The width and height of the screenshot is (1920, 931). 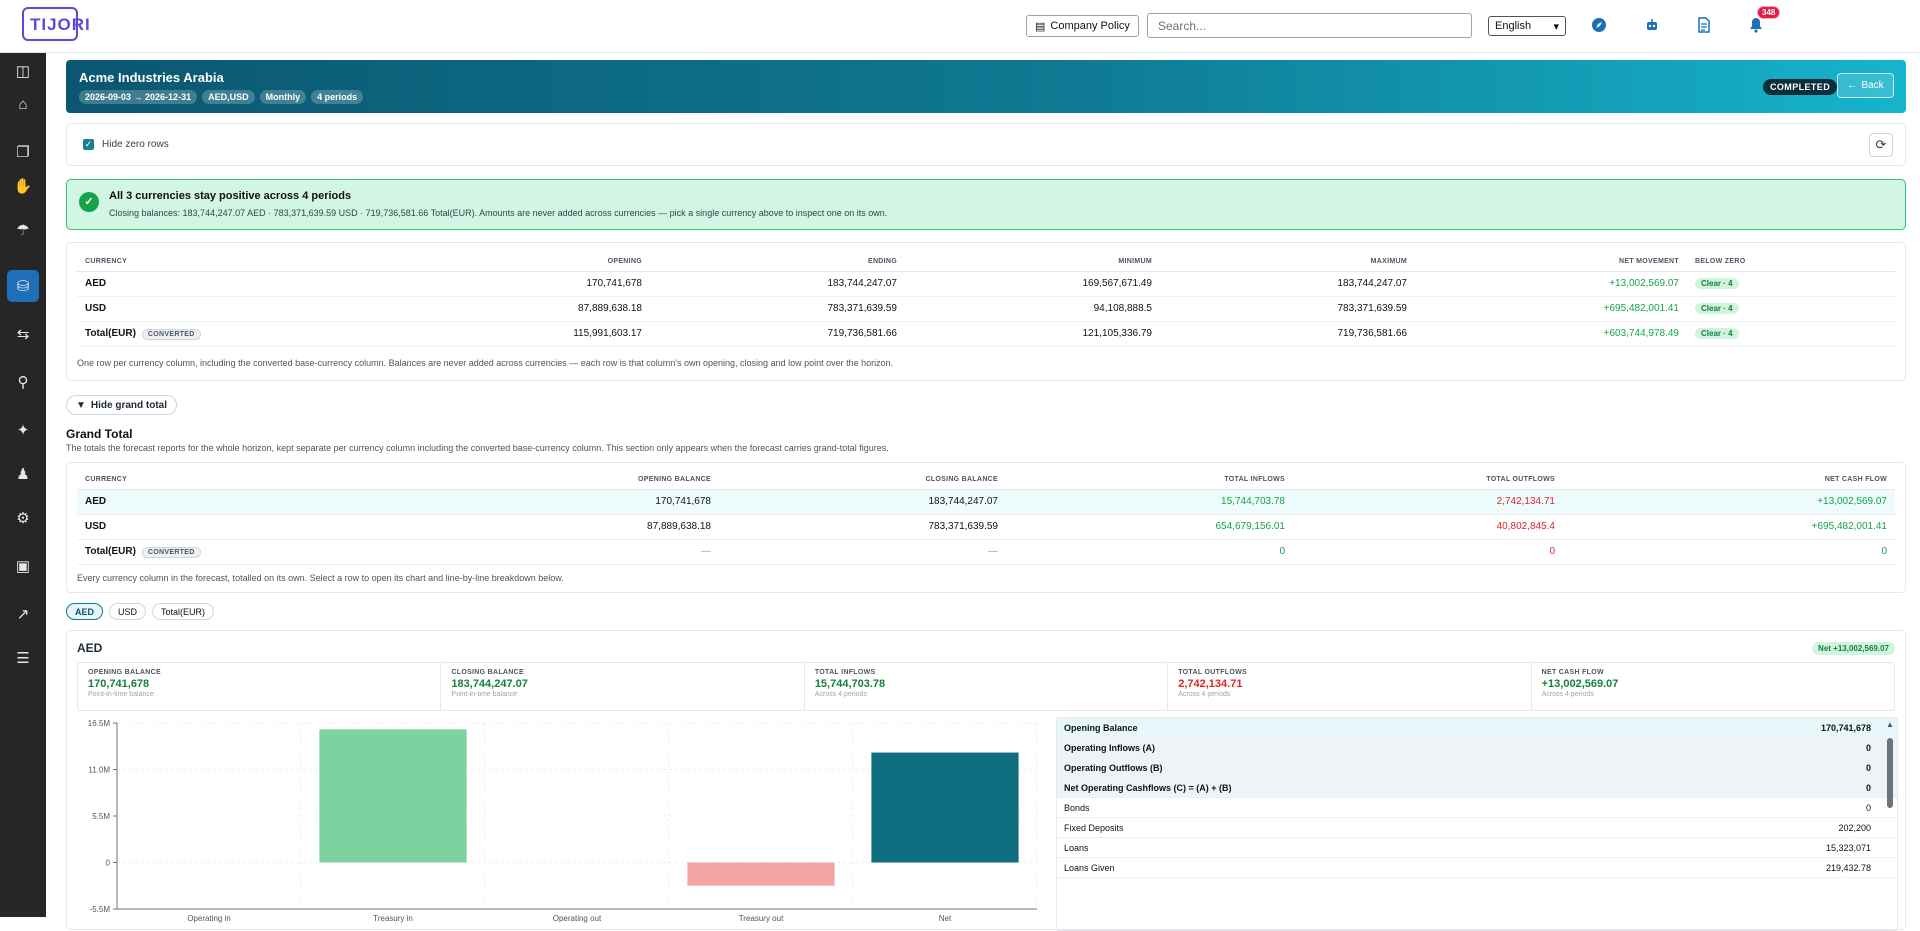 What do you see at coordinates (81, 405) in the screenshot?
I see `triangle-down-icon: ▼` at bounding box center [81, 405].